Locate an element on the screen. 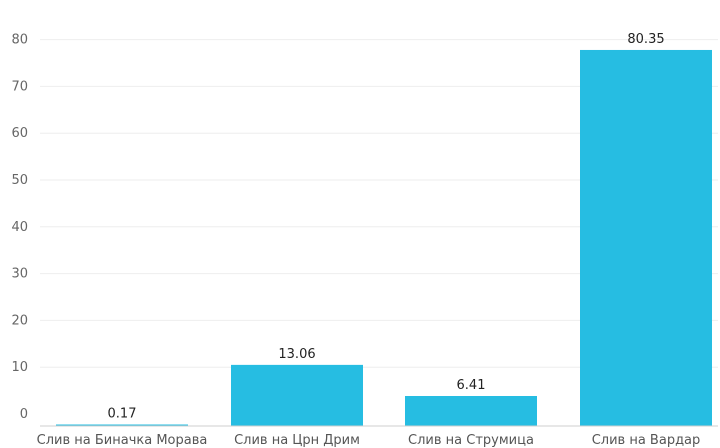 This screenshot has width=720, height=448. y-tick-label: 20 is located at coordinates (19, 320).